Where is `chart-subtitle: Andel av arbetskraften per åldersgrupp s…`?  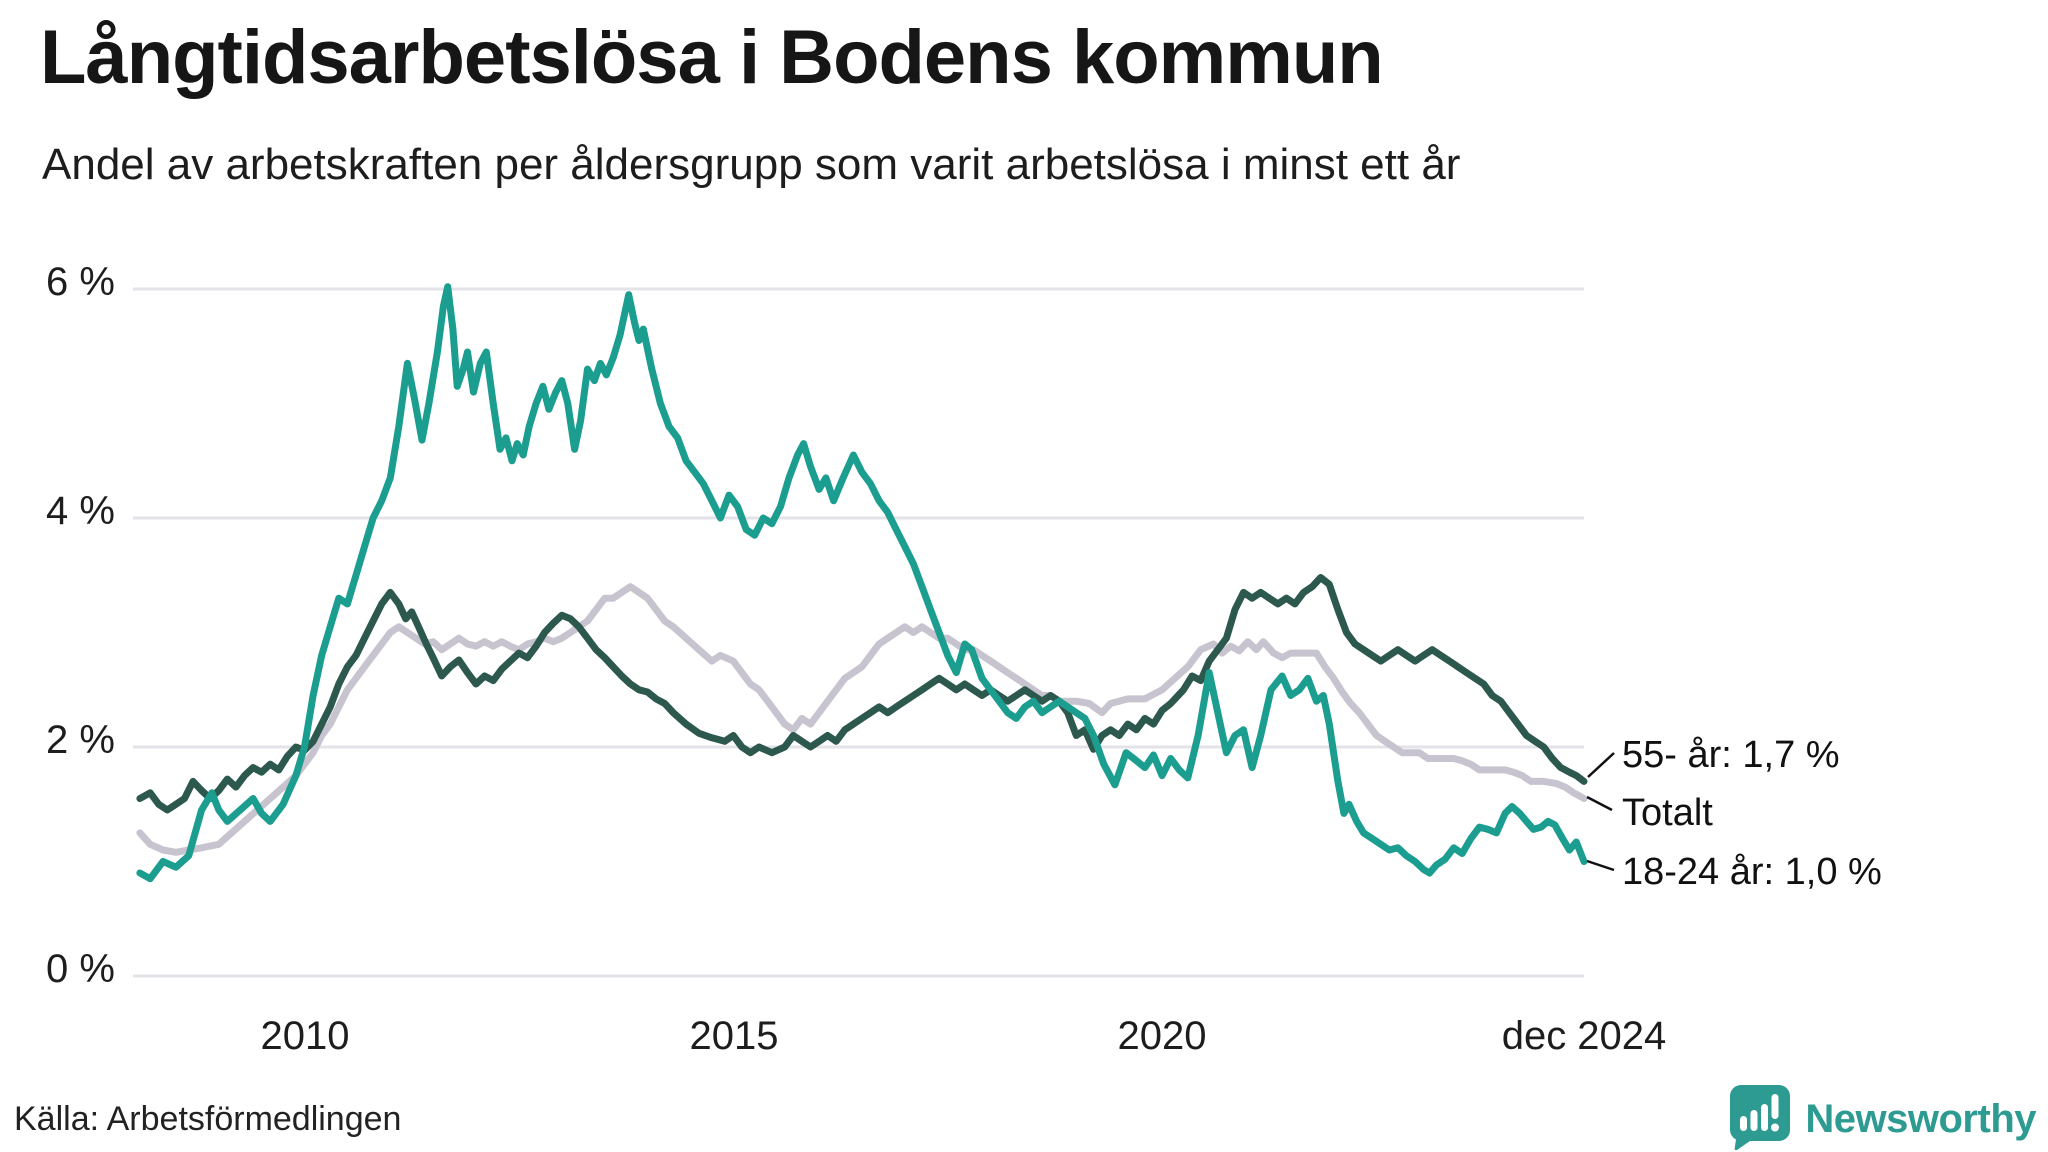 chart-subtitle: Andel av arbetskraften per åldersgrupp s… is located at coordinates (751, 164).